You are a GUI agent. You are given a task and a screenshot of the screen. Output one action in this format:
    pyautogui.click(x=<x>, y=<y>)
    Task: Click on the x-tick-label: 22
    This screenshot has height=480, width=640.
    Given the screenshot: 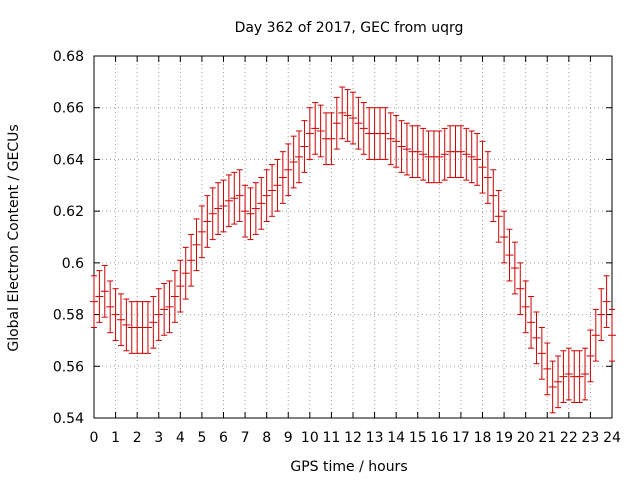 What is the action you would take?
    pyautogui.click(x=569, y=438)
    